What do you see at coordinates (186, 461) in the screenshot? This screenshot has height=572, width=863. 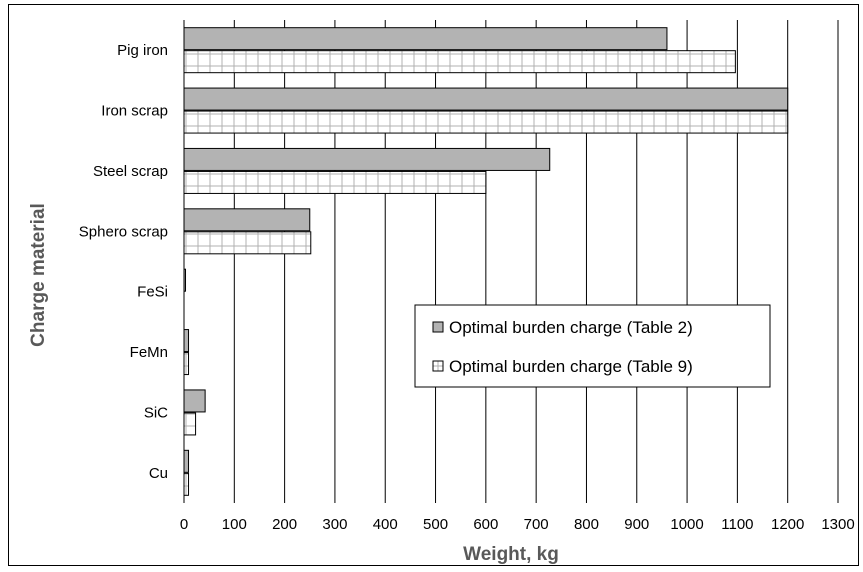 I see `bar-cu-table2` at bounding box center [186, 461].